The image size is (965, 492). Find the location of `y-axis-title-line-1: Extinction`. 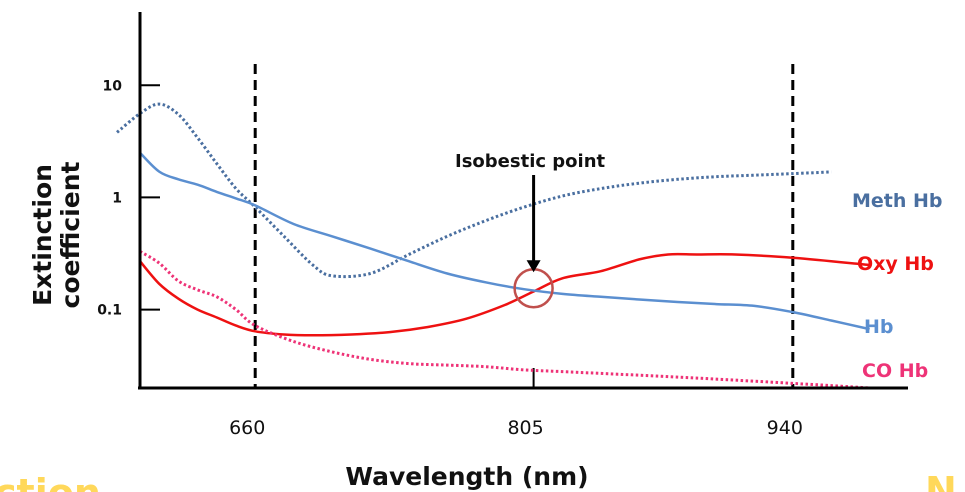

y-axis-title-line-1: Extinction is located at coordinates (42, 235).